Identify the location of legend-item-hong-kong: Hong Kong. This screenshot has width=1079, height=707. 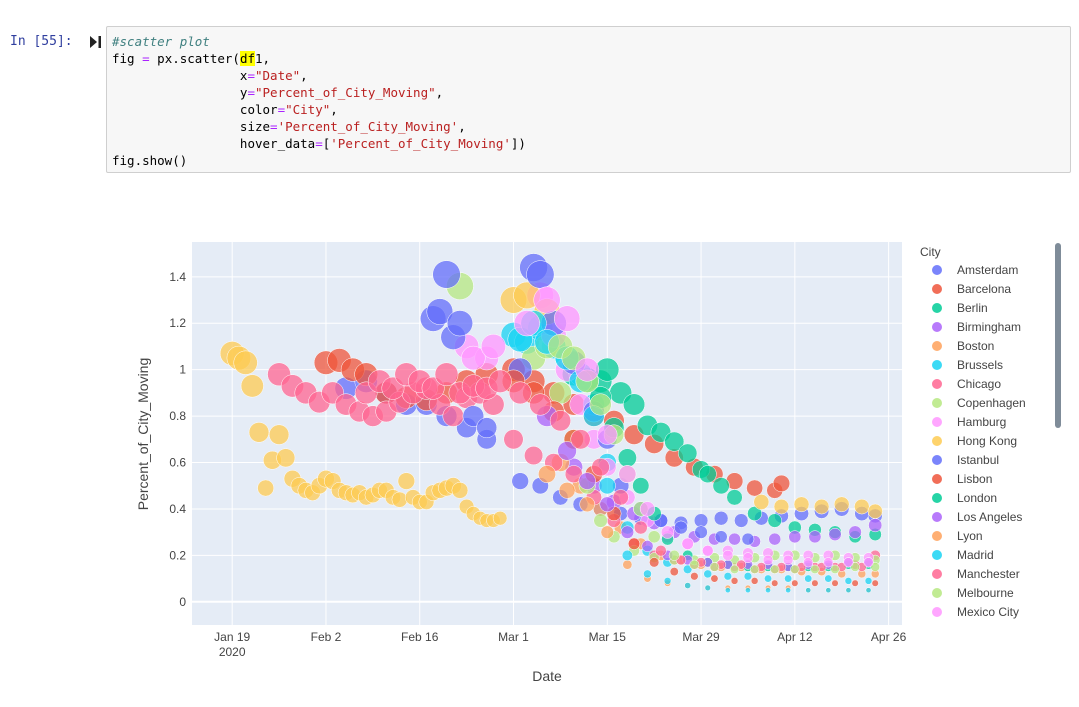
(974, 441).